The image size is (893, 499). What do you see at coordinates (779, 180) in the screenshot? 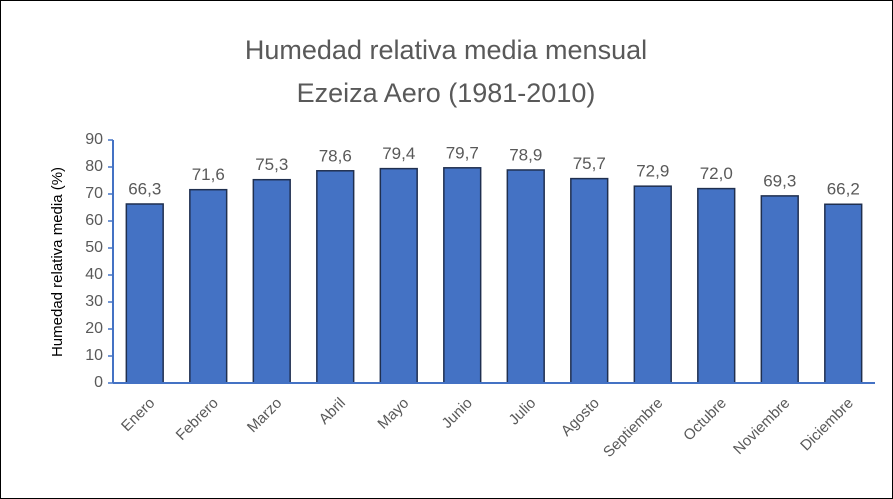
I see `value-label: 69,3` at bounding box center [779, 180].